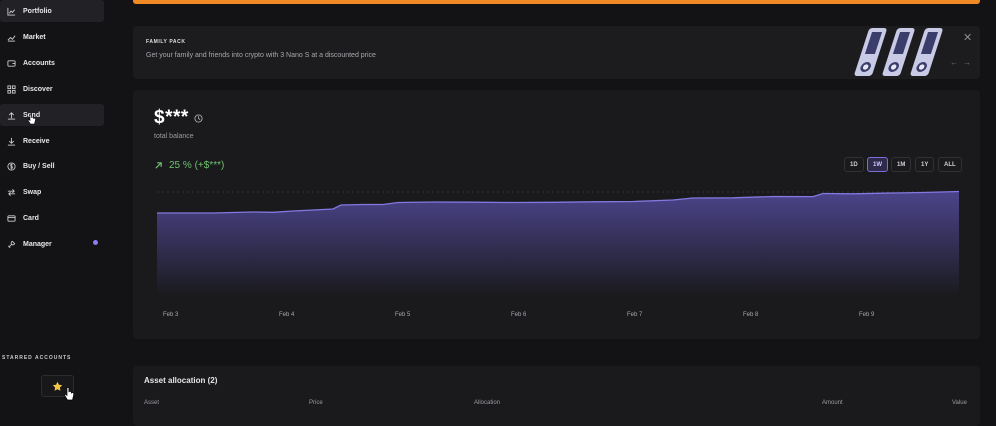  What do you see at coordinates (37, 358) in the screenshot?
I see `starred-accounts-title: STARRED ACCOUNTS` at bounding box center [37, 358].